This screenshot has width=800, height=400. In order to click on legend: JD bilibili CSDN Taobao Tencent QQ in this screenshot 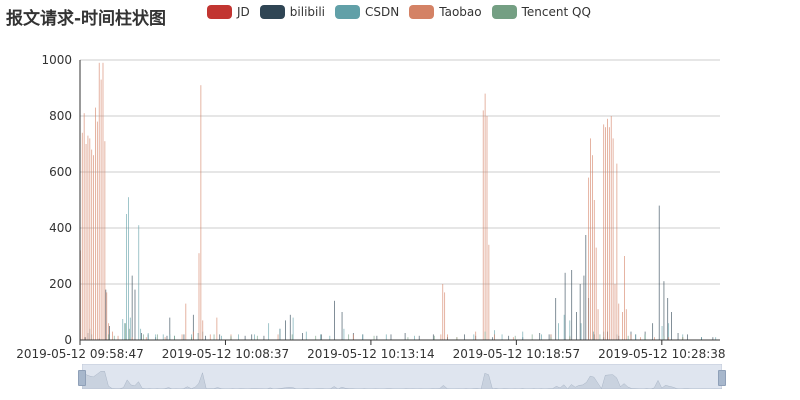, I will do `click(399, 12)`.